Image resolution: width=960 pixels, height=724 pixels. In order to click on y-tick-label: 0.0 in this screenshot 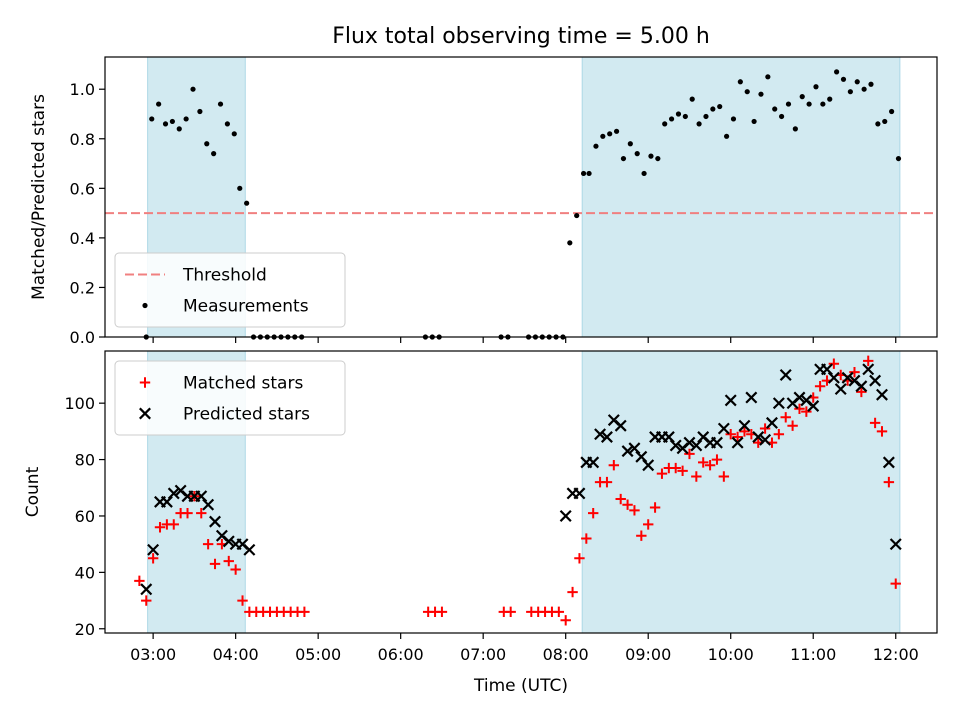, I will do `click(82, 337)`.